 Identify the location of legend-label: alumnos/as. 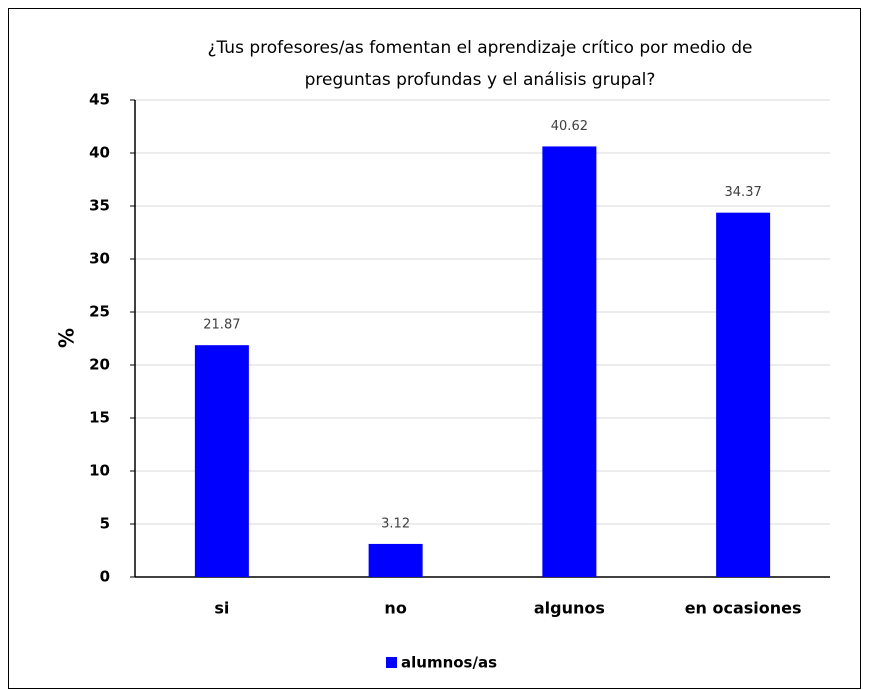
(449, 663).